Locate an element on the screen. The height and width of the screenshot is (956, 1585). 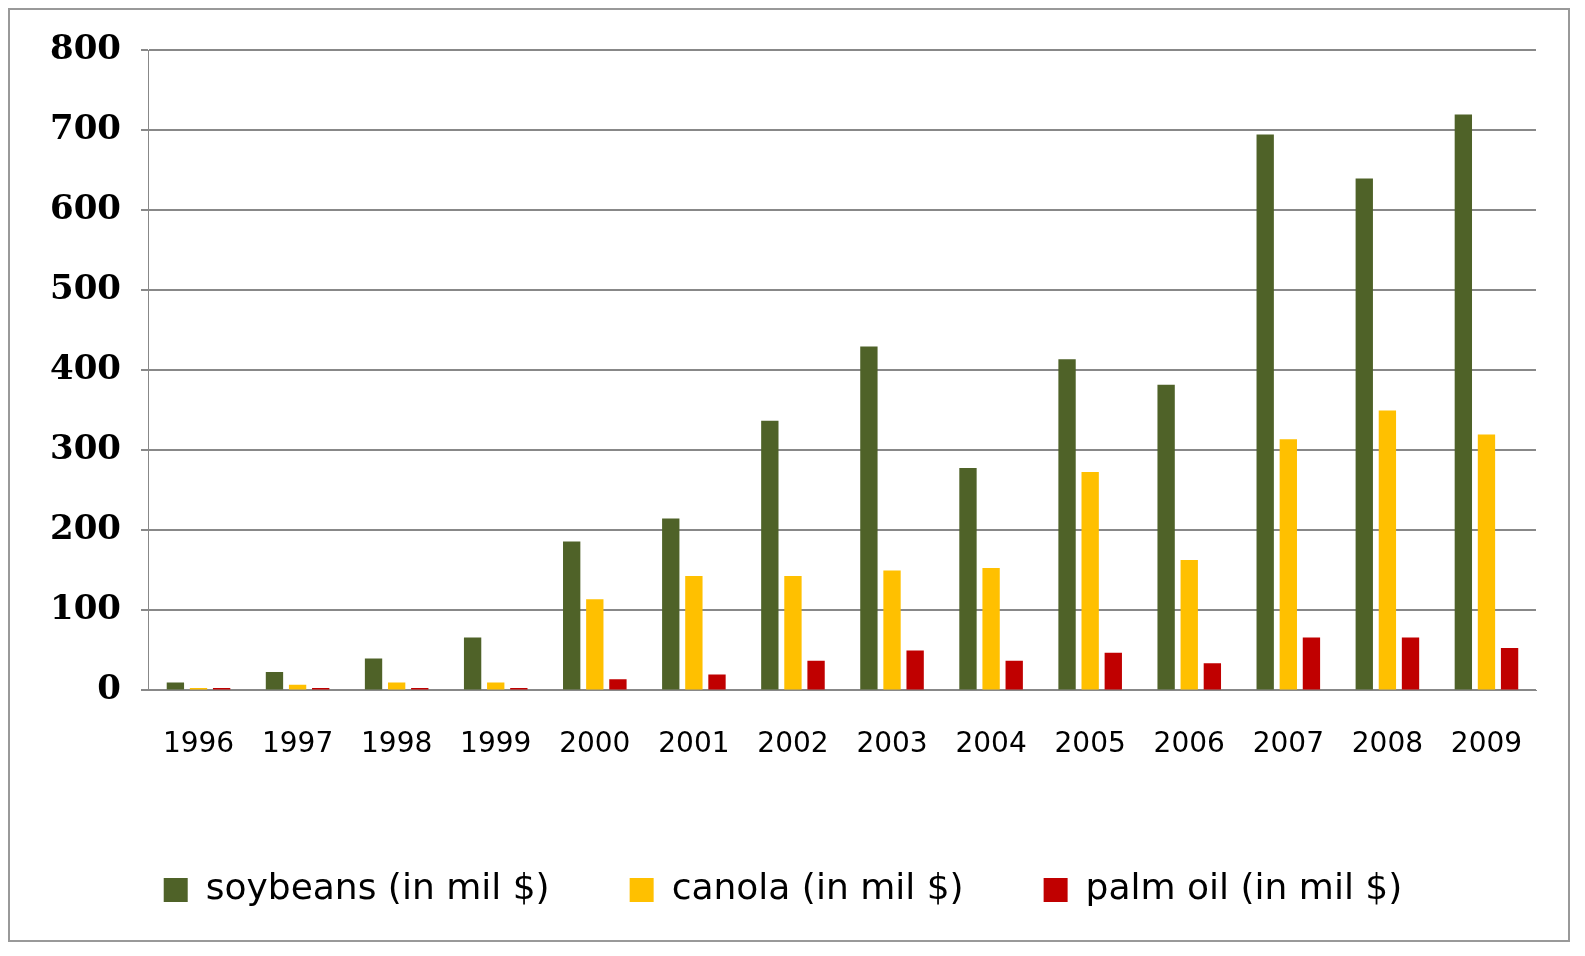
x-tick-label: 1998 is located at coordinates (397, 743).